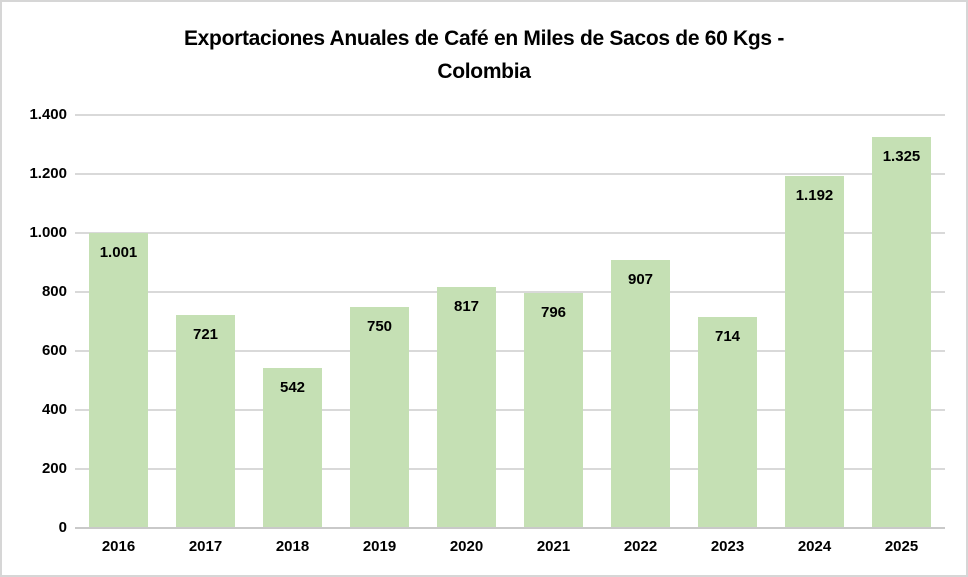 The height and width of the screenshot is (577, 968). What do you see at coordinates (727, 422) in the screenshot?
I see `bar-2023: 714` at bounding box center [727, 422].